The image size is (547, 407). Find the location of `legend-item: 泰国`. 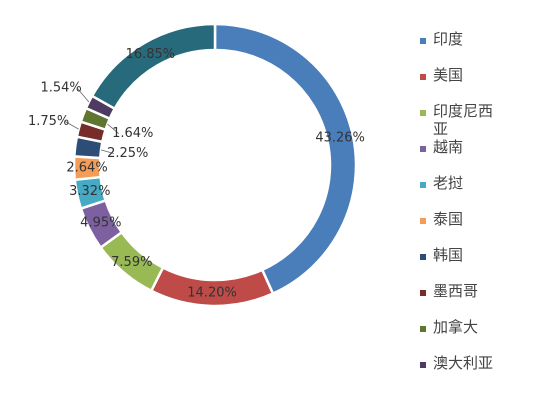

legend-item: 泰国 is located at coordinates (474, 228).